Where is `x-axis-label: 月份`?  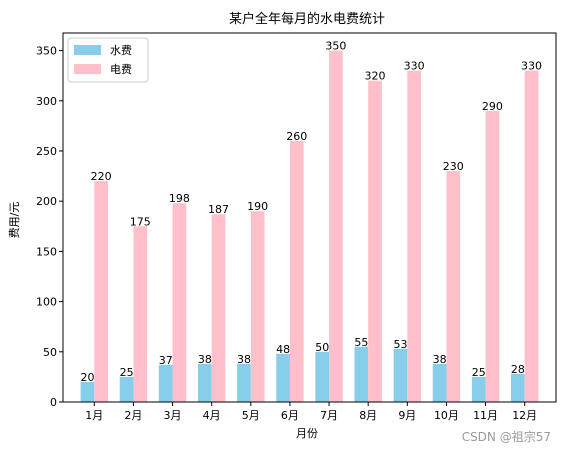 x-axis-label: 月份 is located at coordinates (307, 433).